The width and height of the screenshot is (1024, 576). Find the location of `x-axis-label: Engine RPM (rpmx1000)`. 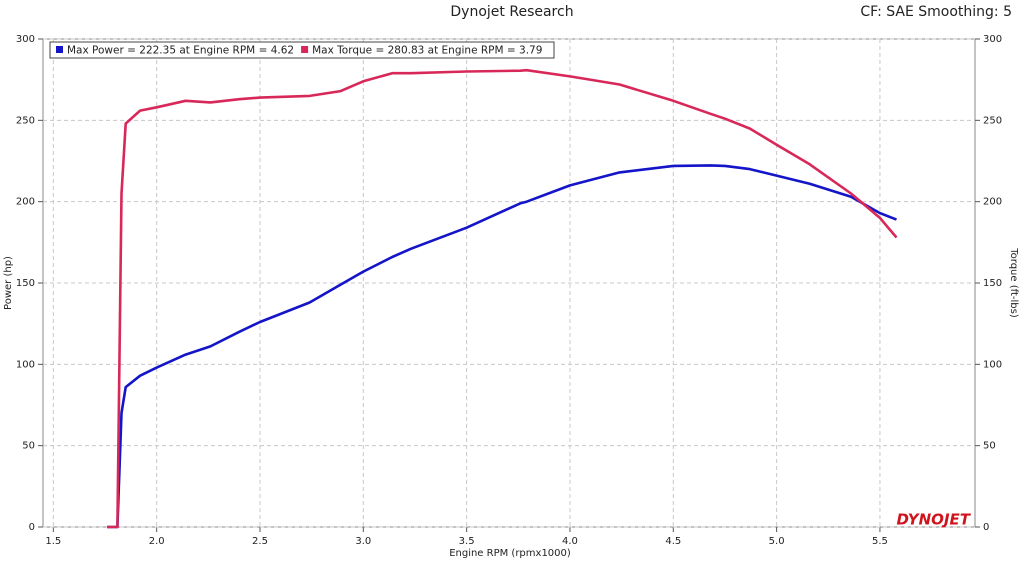

x-axis-label: Engine RPM (rpmx1000) is located at coordinates (510, 553).